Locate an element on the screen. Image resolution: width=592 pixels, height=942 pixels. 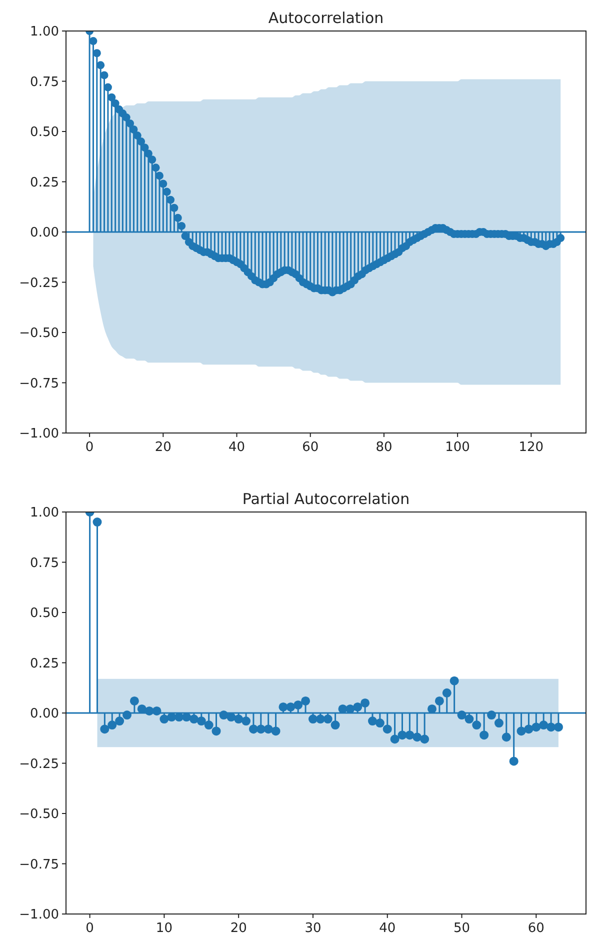
x-tick-label: 10 is located at coordinates (164, 928).